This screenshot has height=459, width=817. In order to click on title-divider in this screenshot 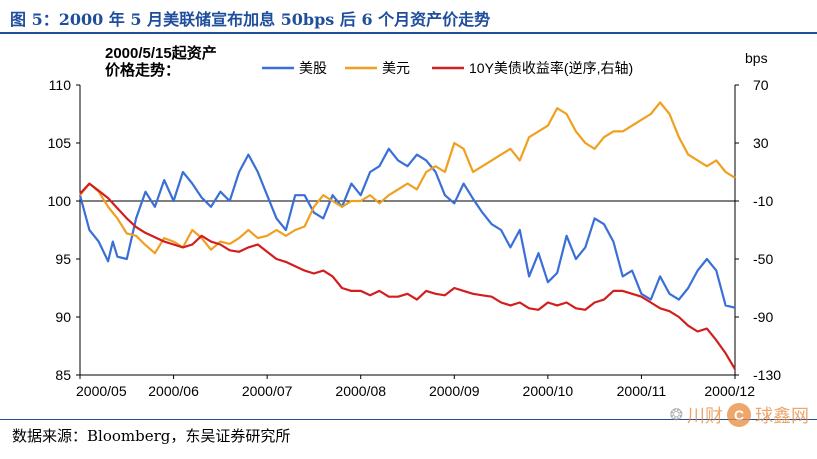, I will do `click(408, 33)`.